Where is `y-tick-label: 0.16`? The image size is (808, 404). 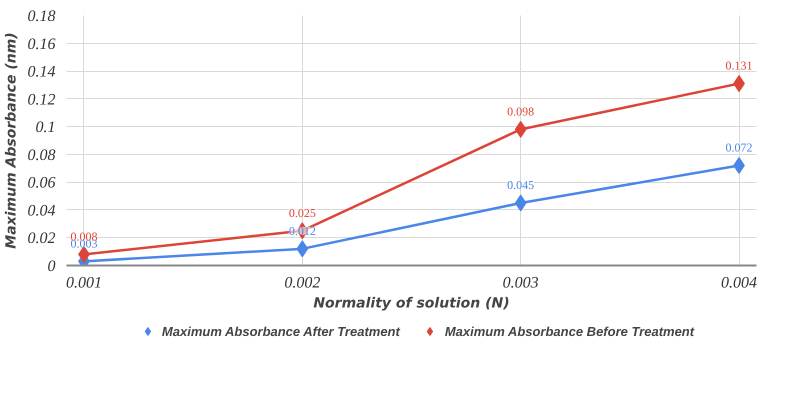 y-tick-label: 0.16 is located at coordinates (42, 44).